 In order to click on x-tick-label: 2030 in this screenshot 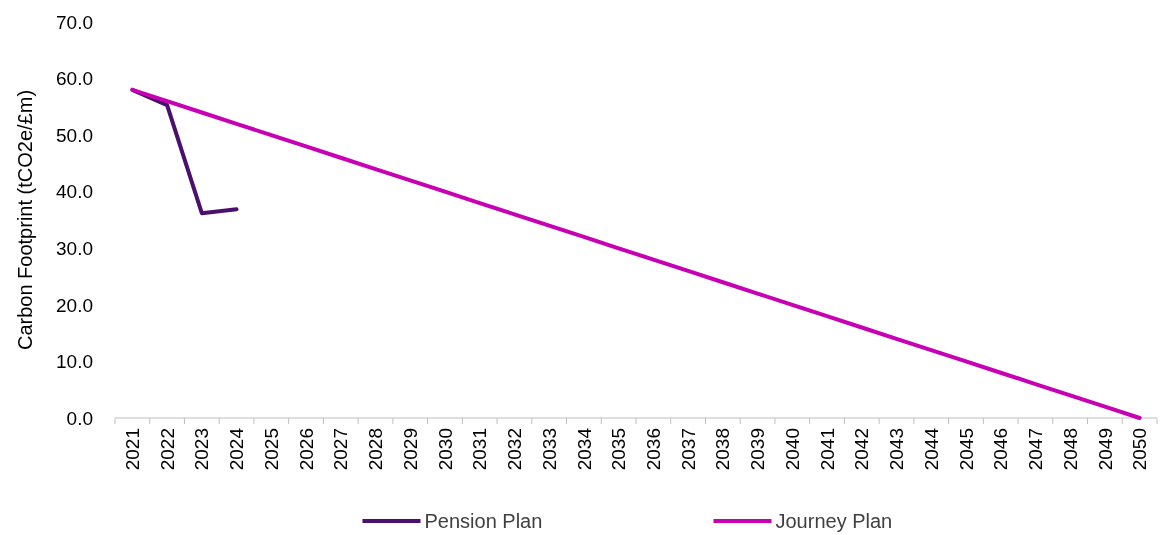, I will do `click(445, 449)`.